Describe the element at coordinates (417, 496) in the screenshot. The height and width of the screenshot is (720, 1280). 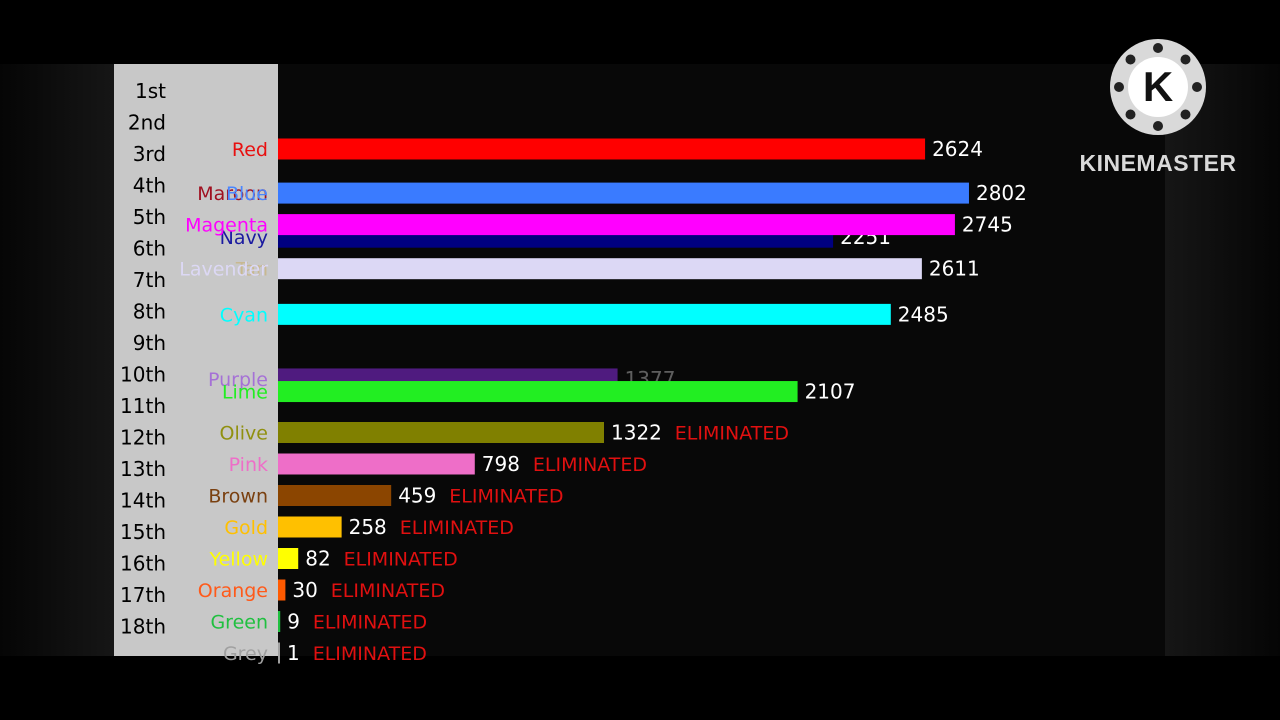
I see `value-label-brown: 459` at that location.